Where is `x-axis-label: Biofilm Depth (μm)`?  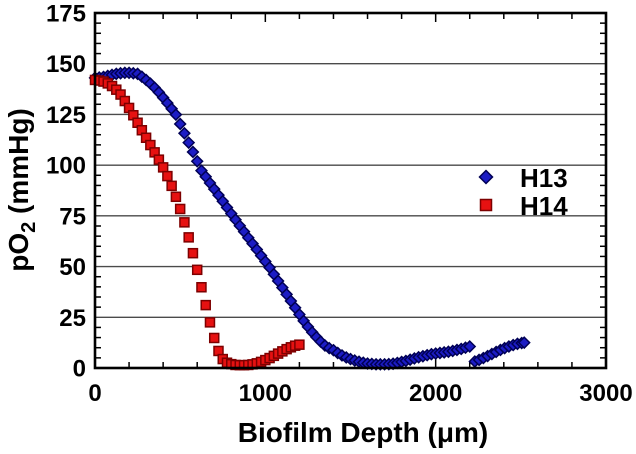
x-axis-label: Biofilm Depth (μm) is located at coordinates (363, 432).